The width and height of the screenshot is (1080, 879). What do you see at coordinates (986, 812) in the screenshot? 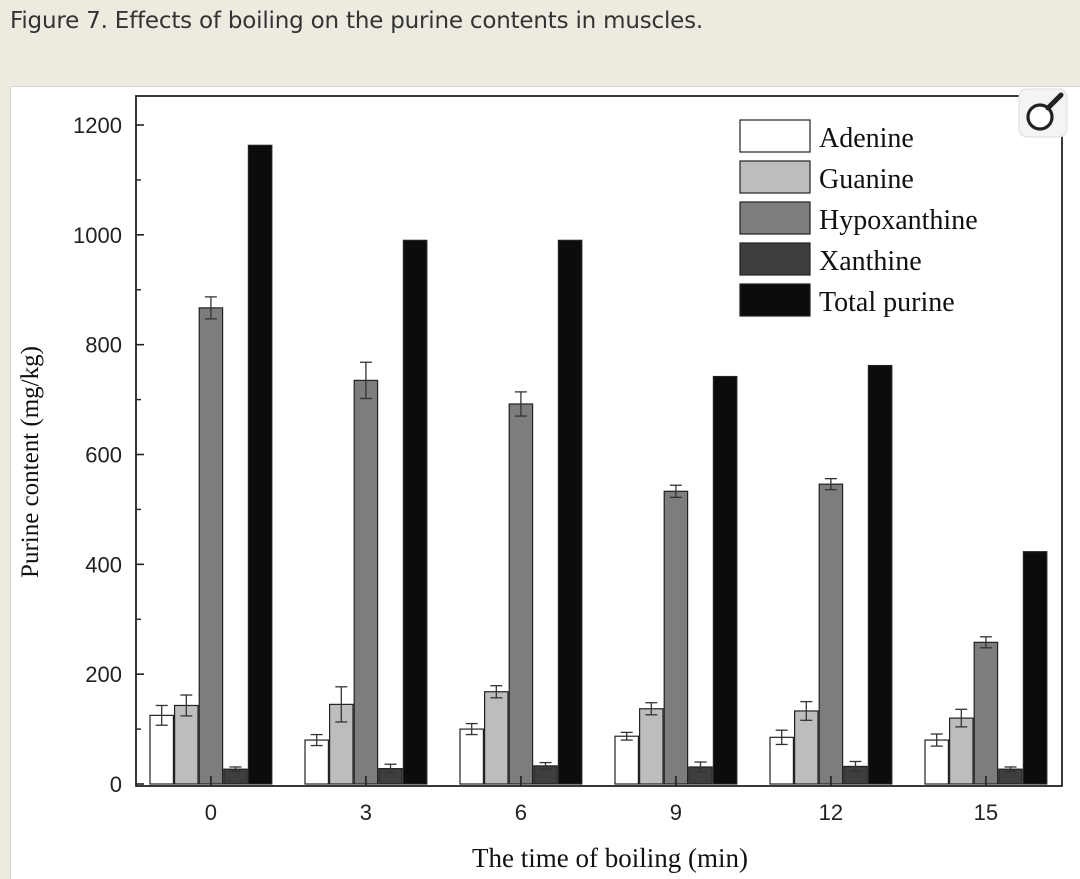
I see `x-tick-label: 15` at bounding box center [986, 812].